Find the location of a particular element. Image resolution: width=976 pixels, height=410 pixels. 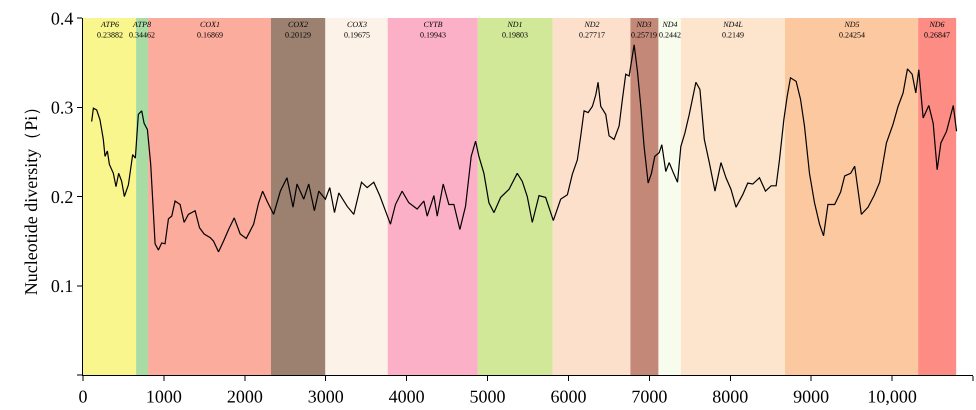

band-label: ND5 0.24254 is located at coordinates (852, 30).